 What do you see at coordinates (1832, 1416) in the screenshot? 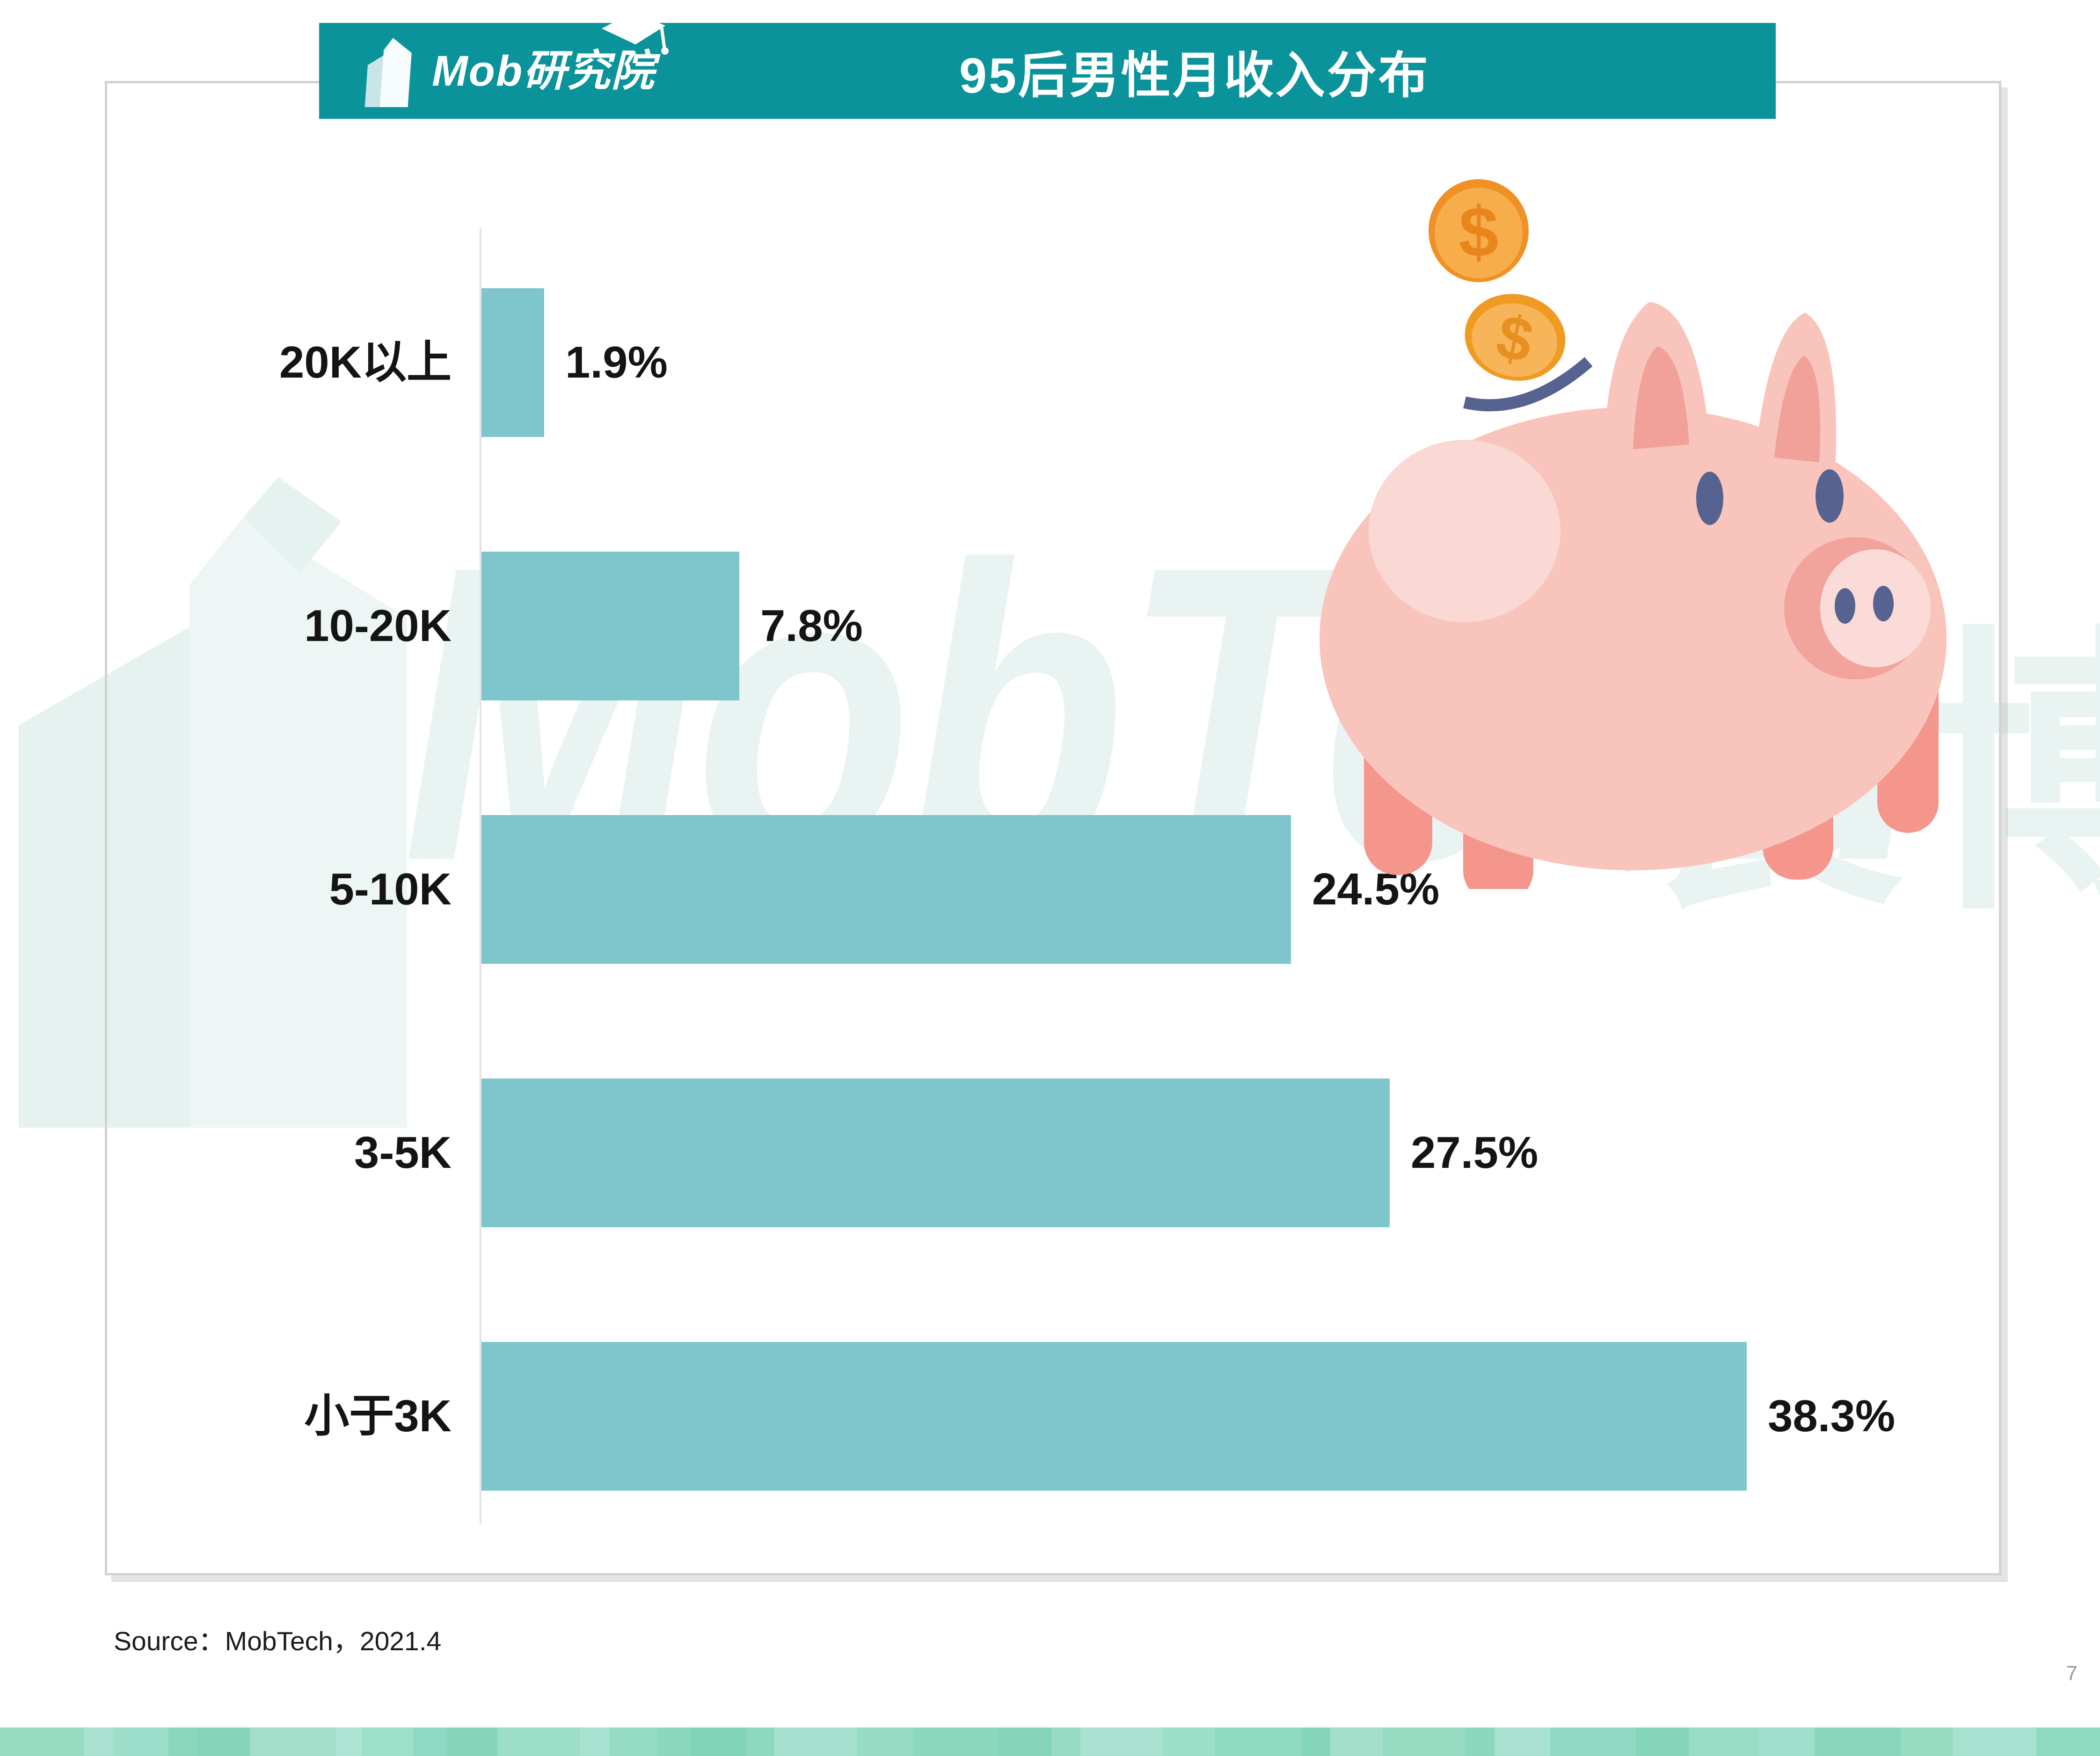
I see `value-label: 38.3%` at bounding box center [1832, 1416].